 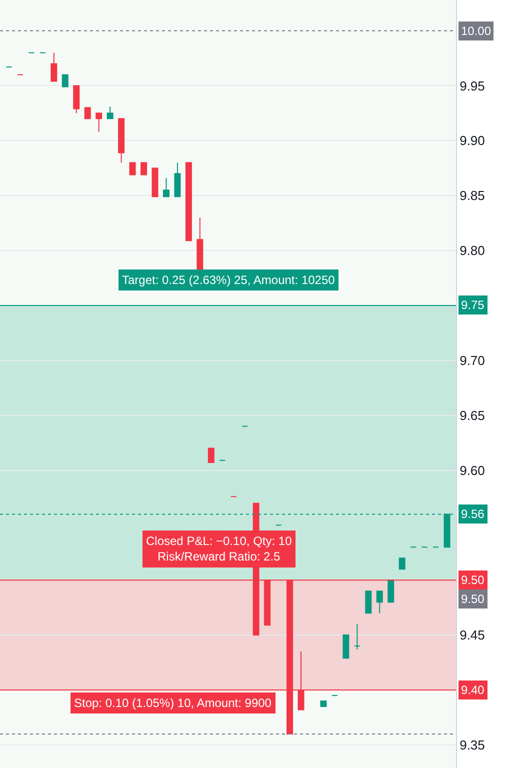 What do you see at coordinates (473, 690) in the screenshot?
I see `ref-line-label: 9.40` at bounding box center [473, 690].